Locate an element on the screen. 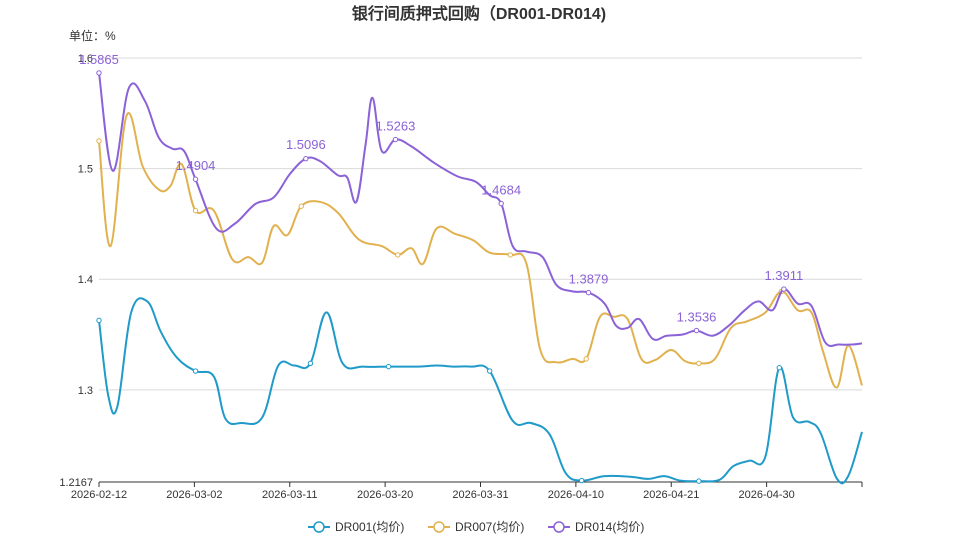 The image size is (959, 540). data-label: 1.5096 is located at coordinates (306, 144).